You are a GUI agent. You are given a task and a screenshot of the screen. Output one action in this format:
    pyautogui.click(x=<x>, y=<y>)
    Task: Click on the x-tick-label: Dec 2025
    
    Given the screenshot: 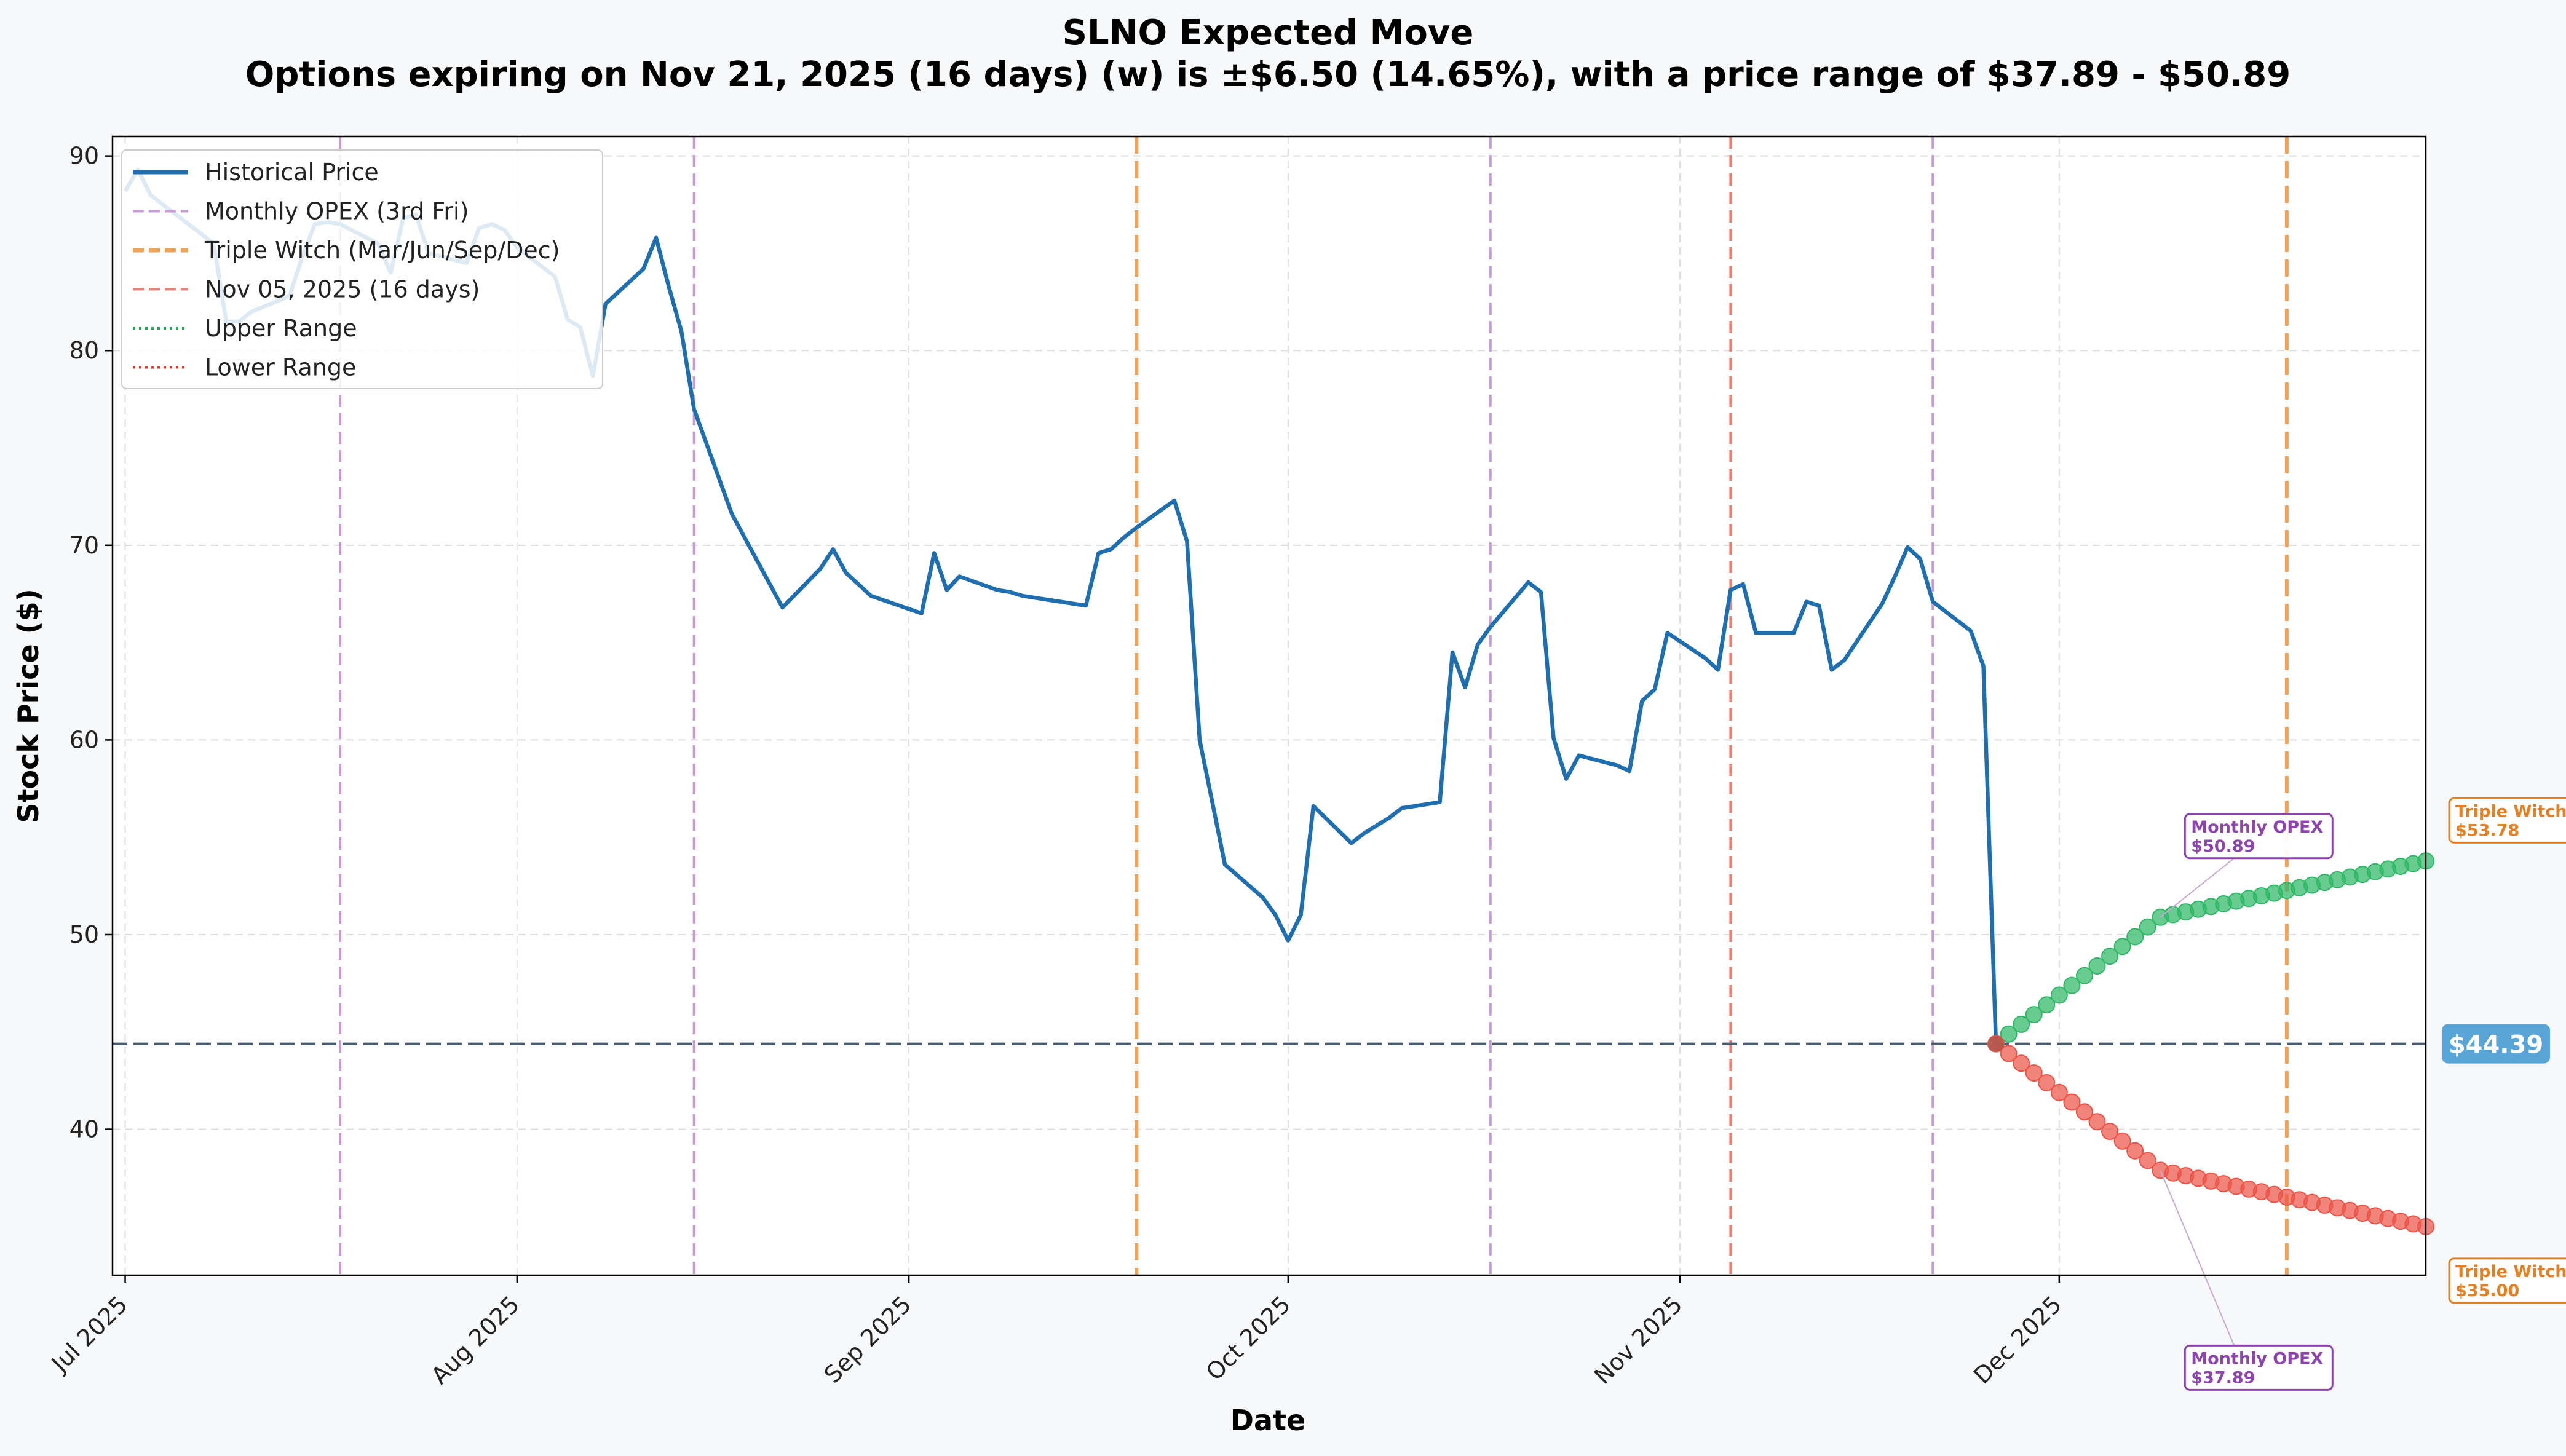 What is the action you would take?
    pyautogui.click(x=2017, y=1340)
    